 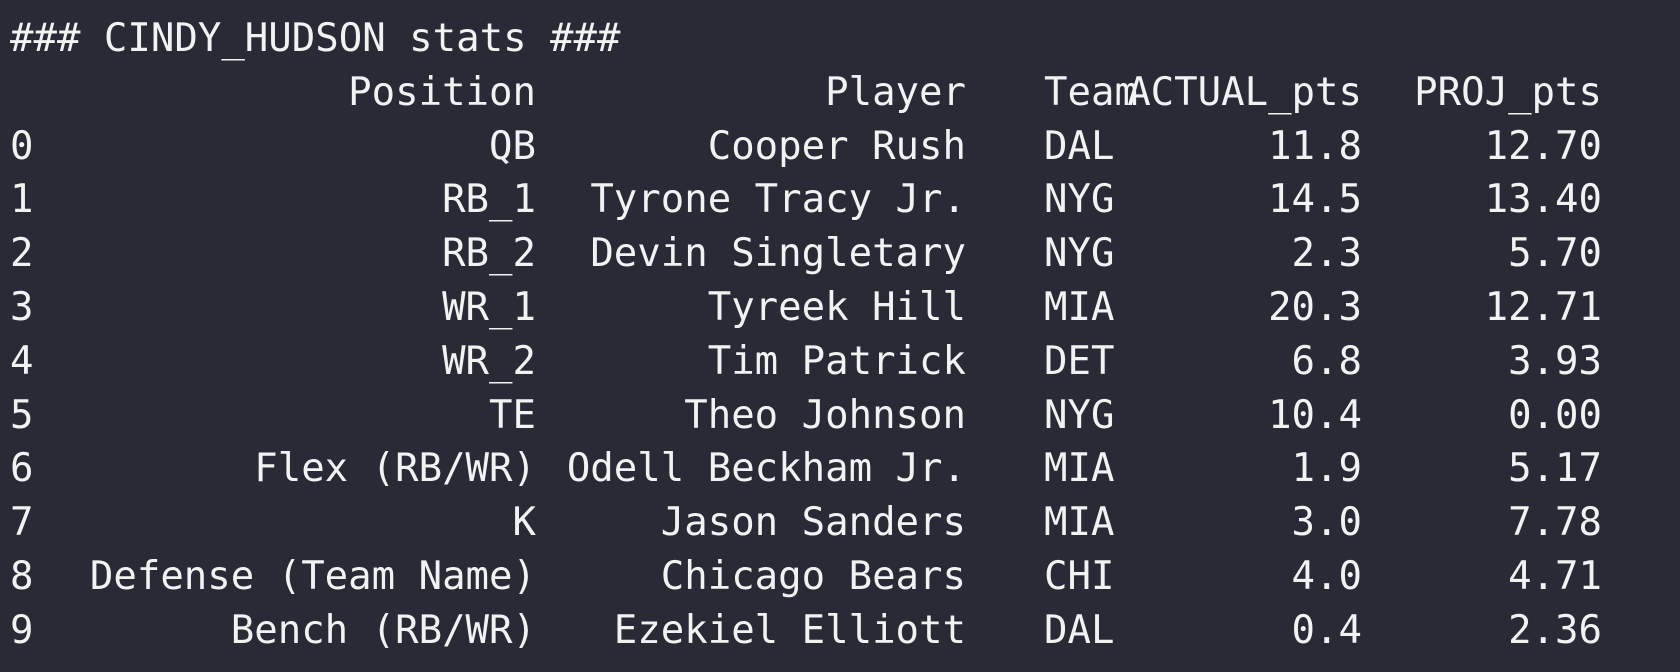 I want to click on cell-proj-pts: 5.17, so click(x=1555, y=469).